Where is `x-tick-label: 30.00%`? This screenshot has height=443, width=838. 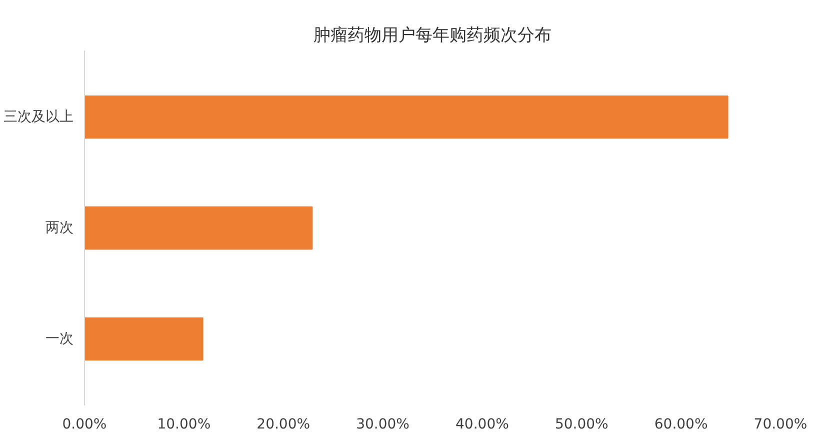 x-tick-label: 30.00% is located at coordinates (383, 424).